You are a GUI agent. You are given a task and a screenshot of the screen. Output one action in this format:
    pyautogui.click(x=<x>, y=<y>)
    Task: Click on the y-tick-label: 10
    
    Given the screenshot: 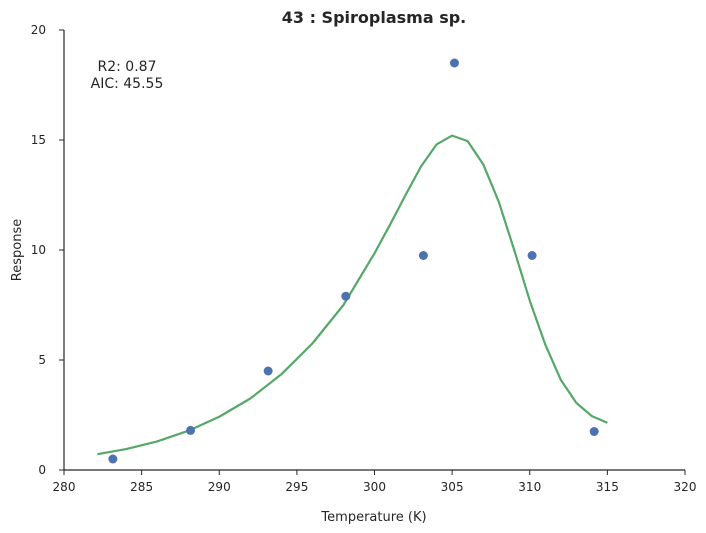 What is the action you would take?
    pyautogui.click(x=38, y=250)
    